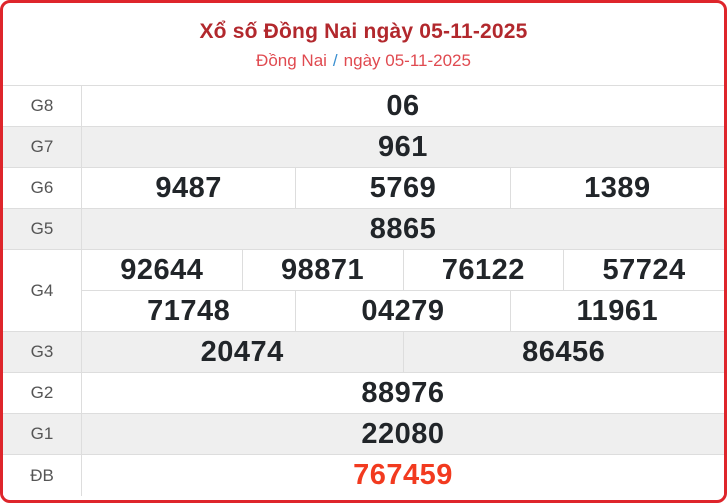 This screenshot has width=727, height=503. Describe the element at coordinates (188, 187) in the screenshot. I see `prize-number: 9487` at that location.